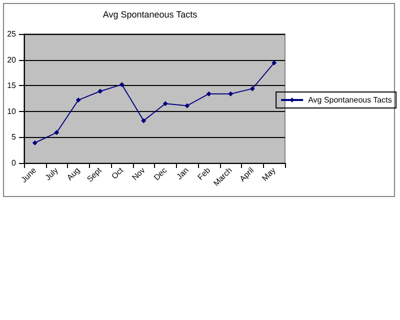 The image size is (400, 320). I want to click on x-tick-label: Feb, so click(204, 173).